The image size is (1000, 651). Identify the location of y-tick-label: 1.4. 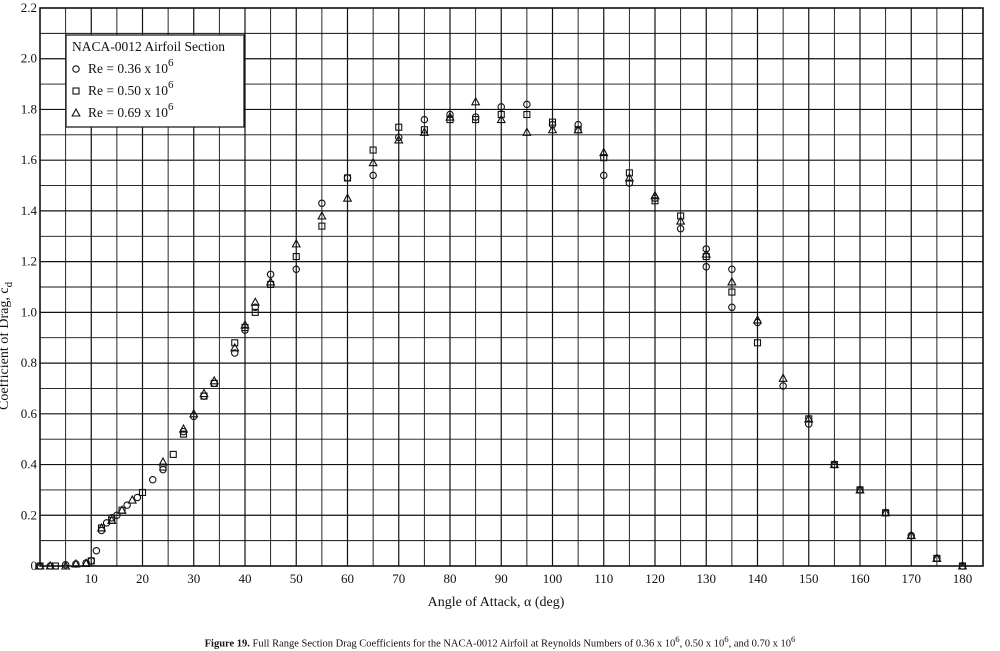
(29, 210).